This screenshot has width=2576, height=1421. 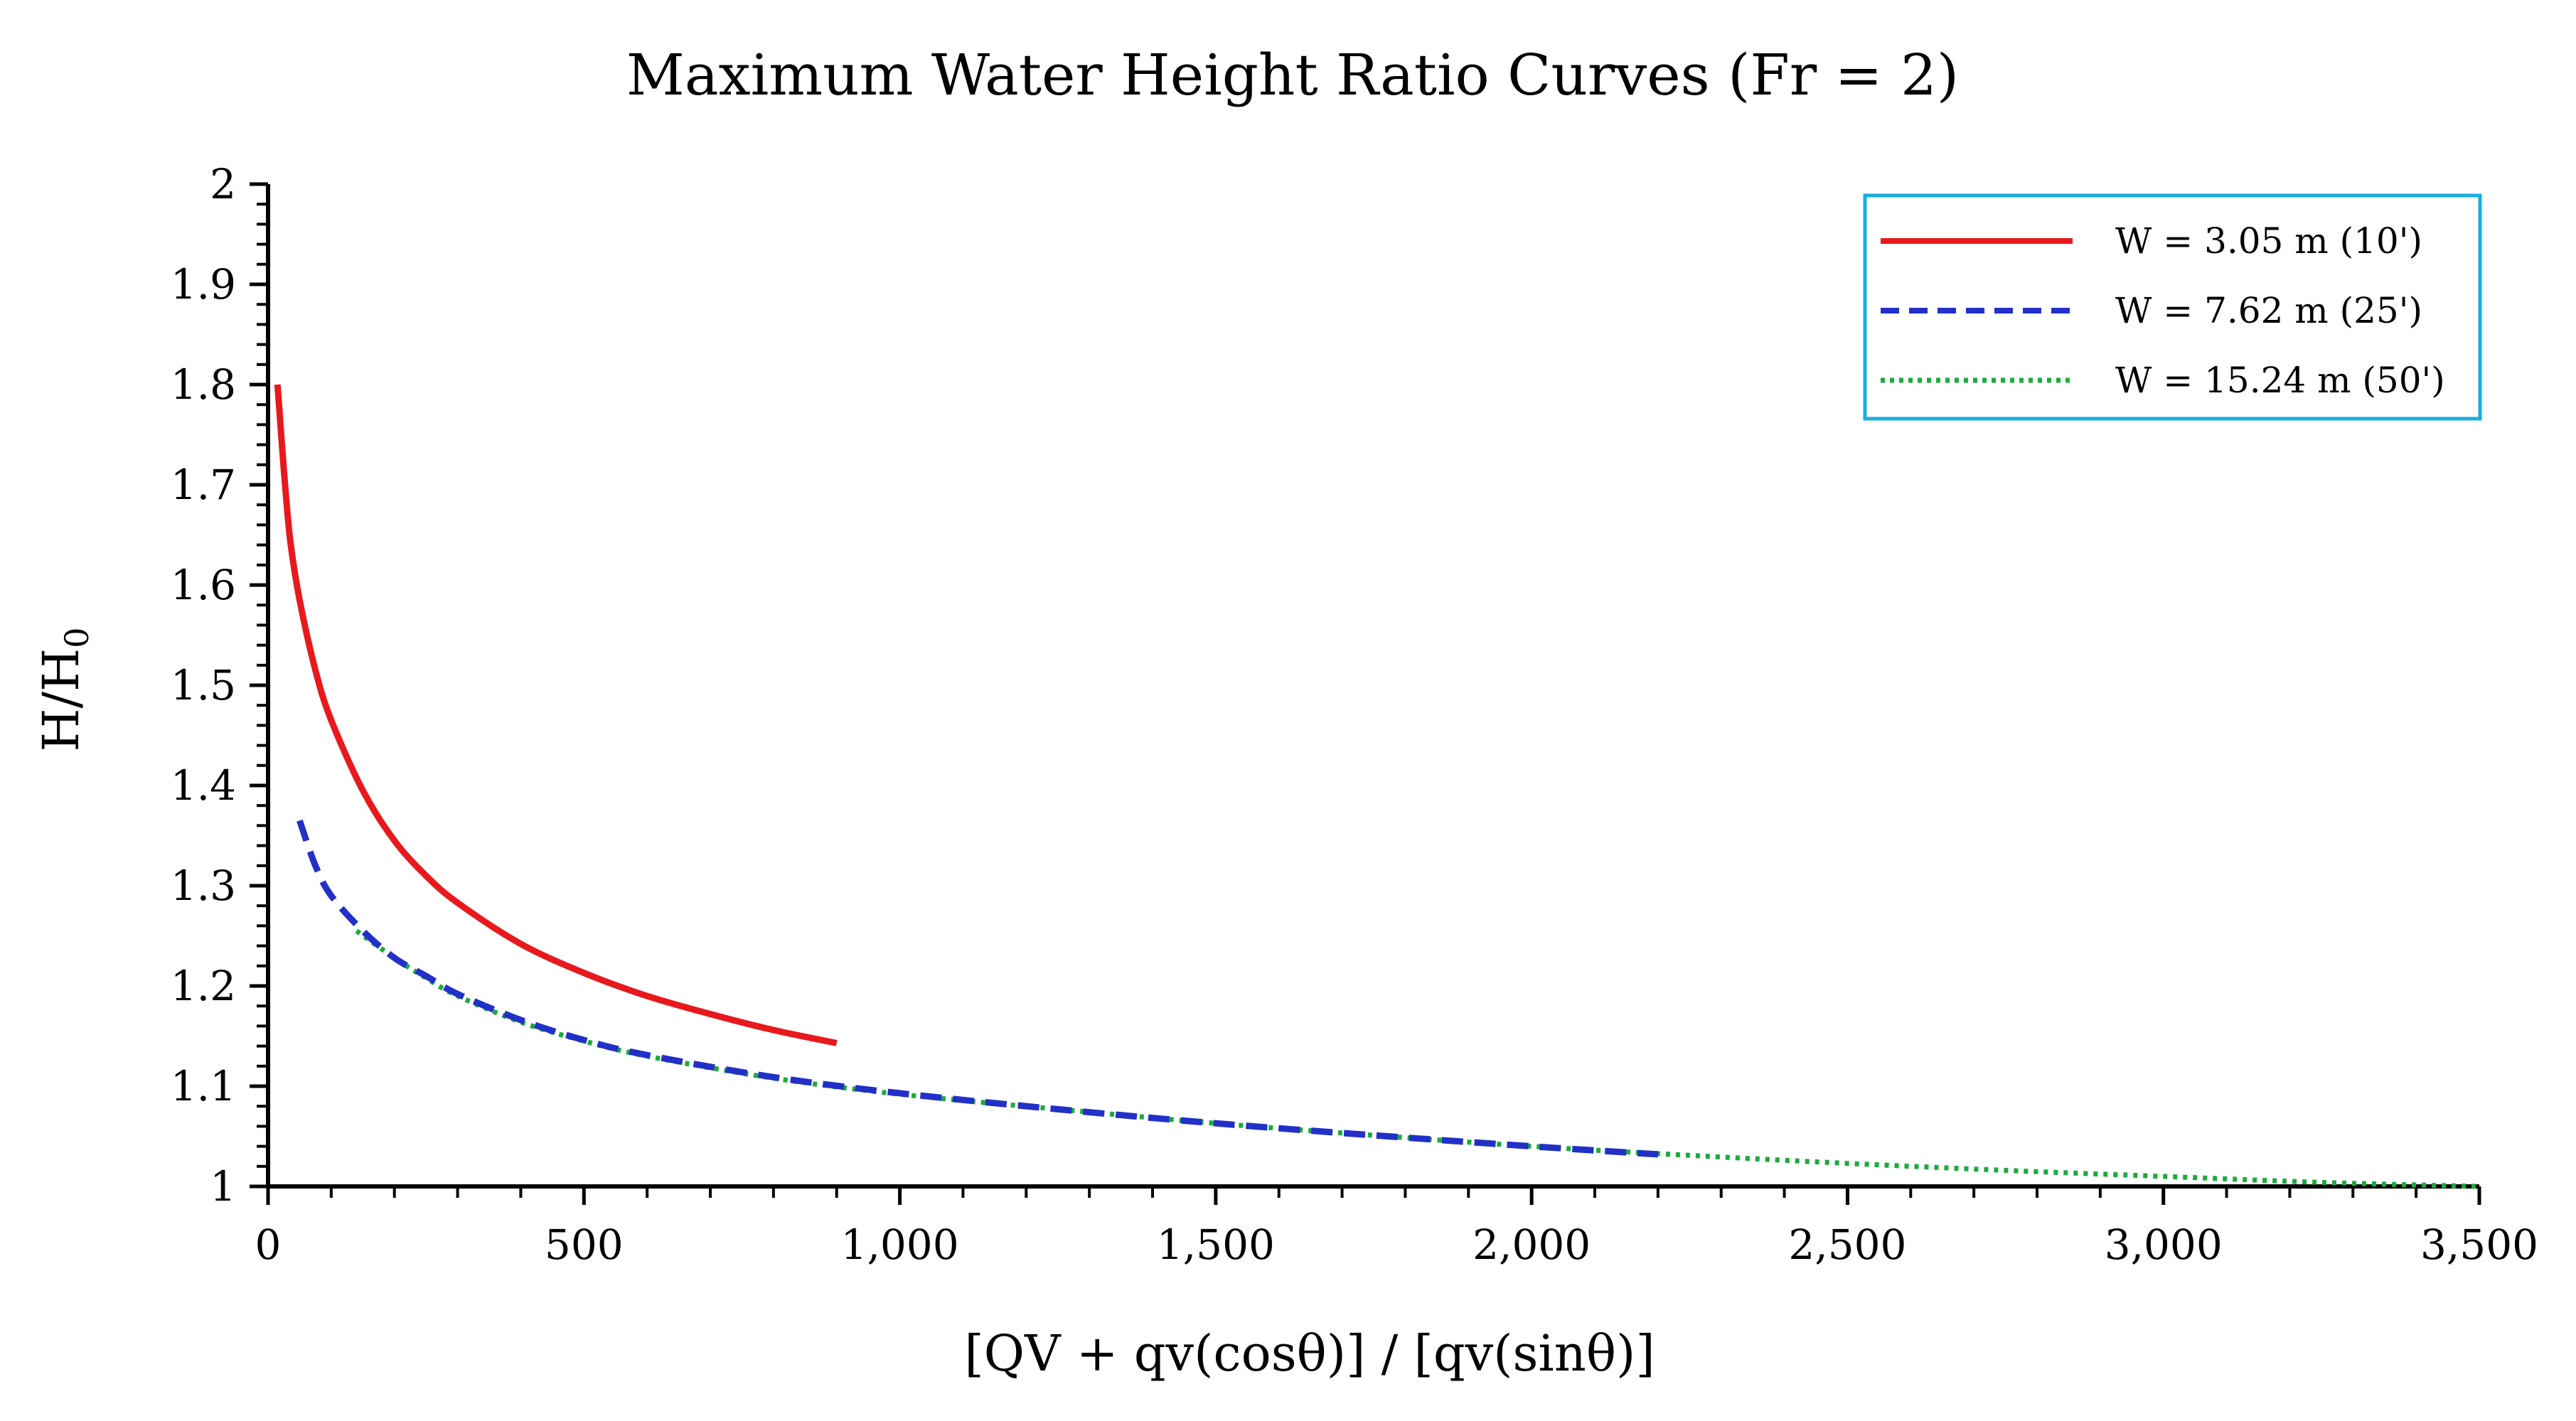 I want to click on y-tick-label: 1.9, so click(x=203, y=284).